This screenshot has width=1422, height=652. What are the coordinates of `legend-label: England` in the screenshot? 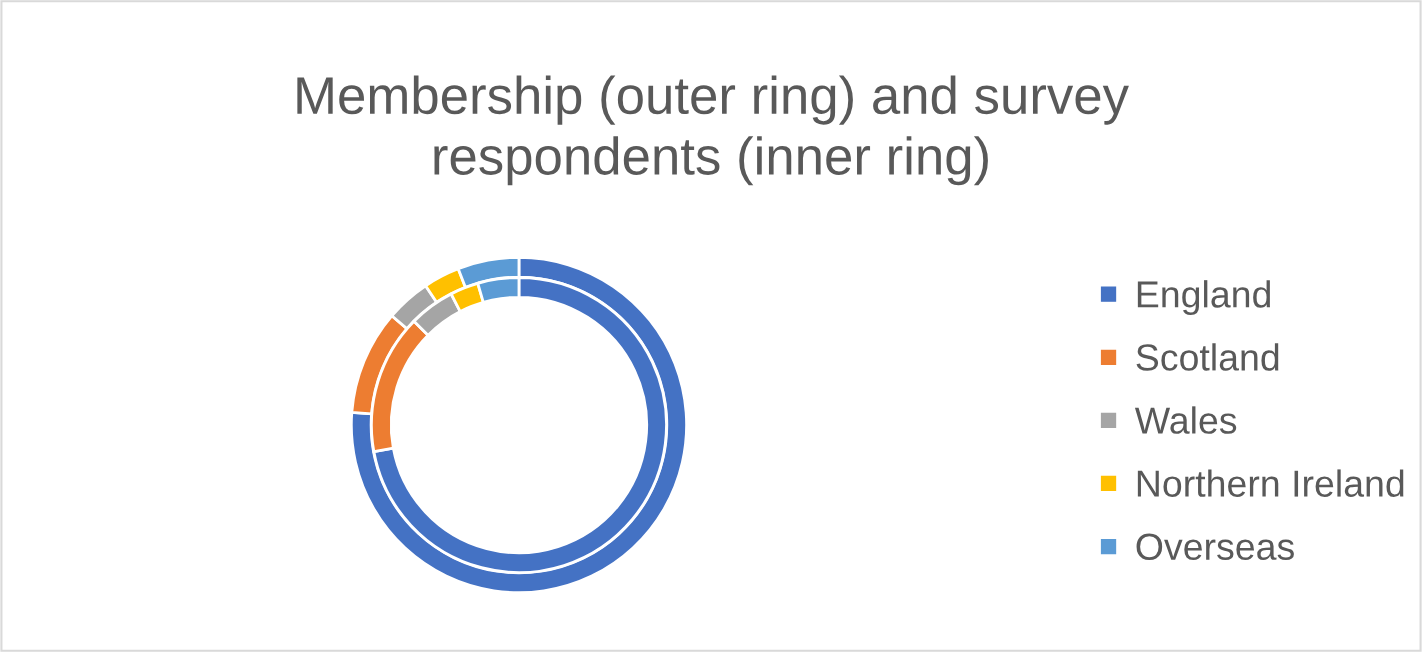 It's located at (1203, 298).